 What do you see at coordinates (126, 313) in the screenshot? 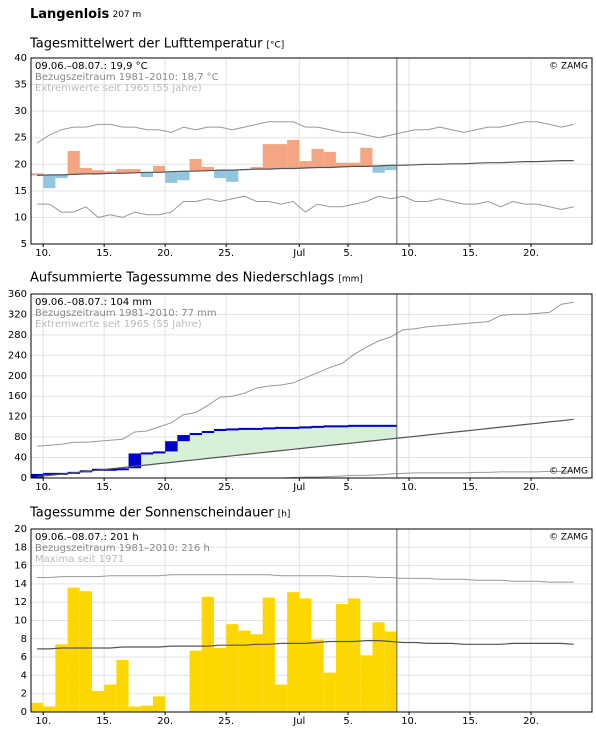
I see `annotation: Bezugszeitraum 1981–2010: 77 mm` at bounding box center [126, 313].